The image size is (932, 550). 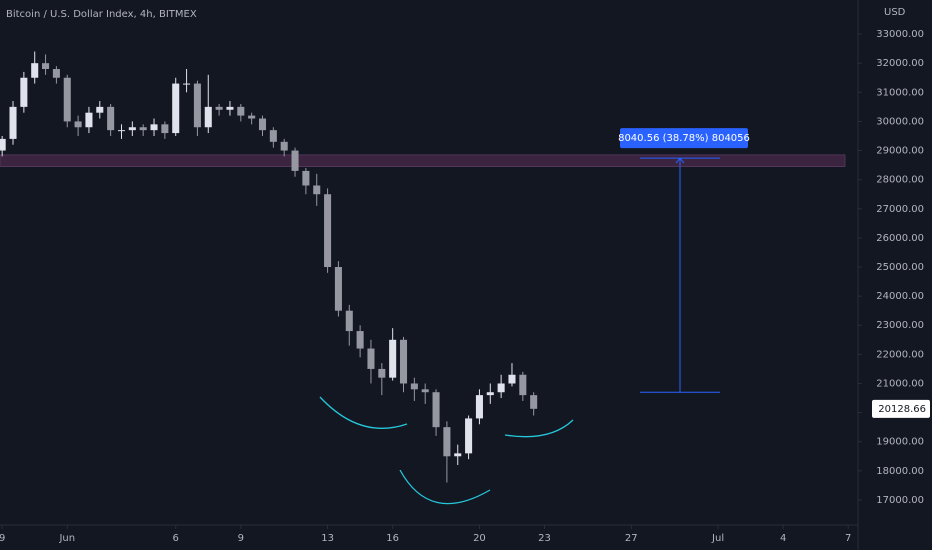 I want to click on y-tick-label: 19000.00, so click(x=900, y=442).